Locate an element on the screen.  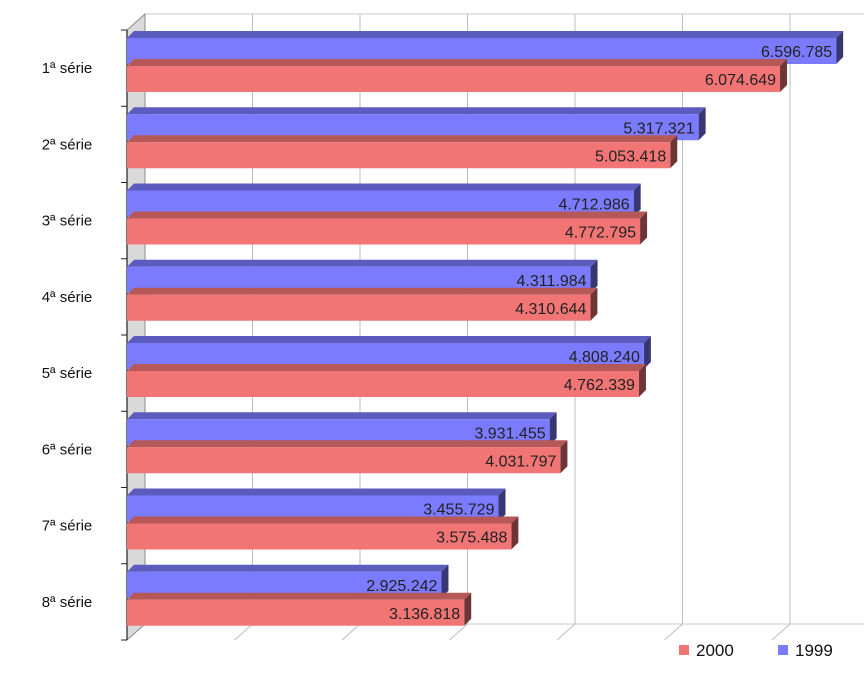
category-label: 6ª série is located at coordinates (67, 449).